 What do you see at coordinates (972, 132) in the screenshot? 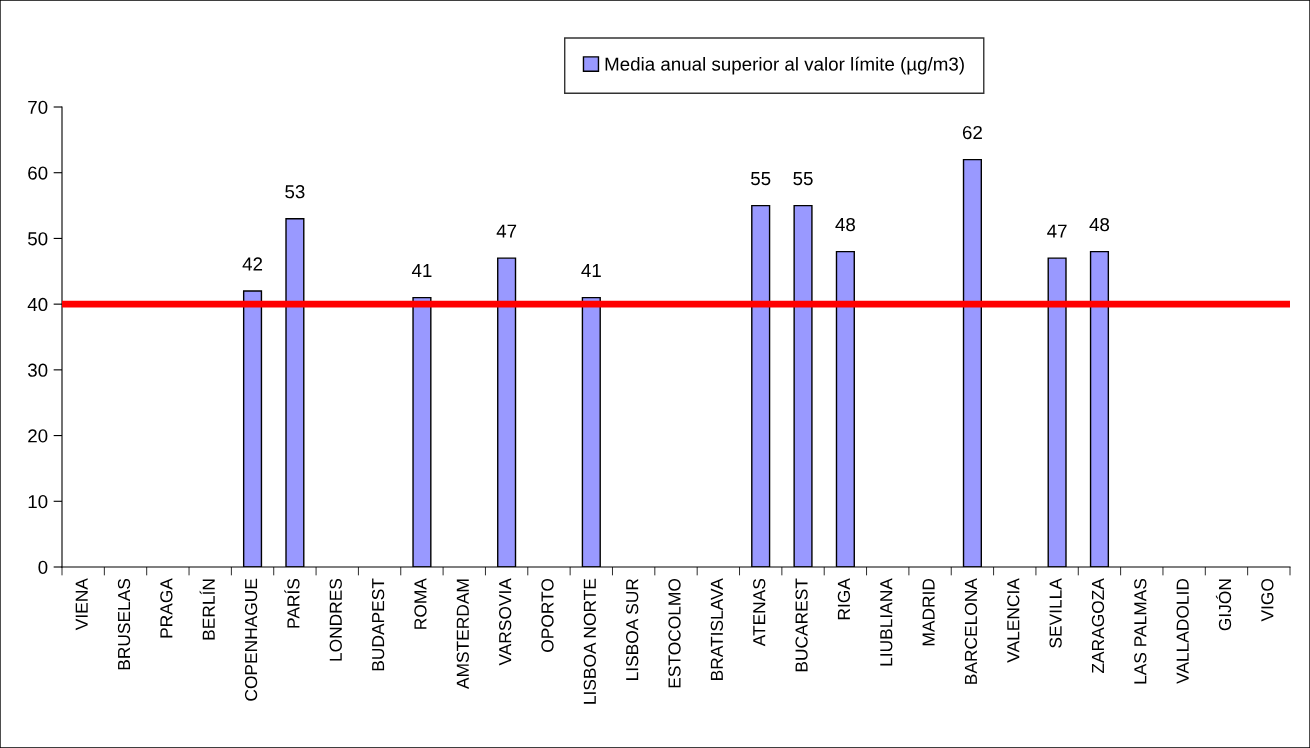
I see `data-label: 62` at bounding box center [972, 132].